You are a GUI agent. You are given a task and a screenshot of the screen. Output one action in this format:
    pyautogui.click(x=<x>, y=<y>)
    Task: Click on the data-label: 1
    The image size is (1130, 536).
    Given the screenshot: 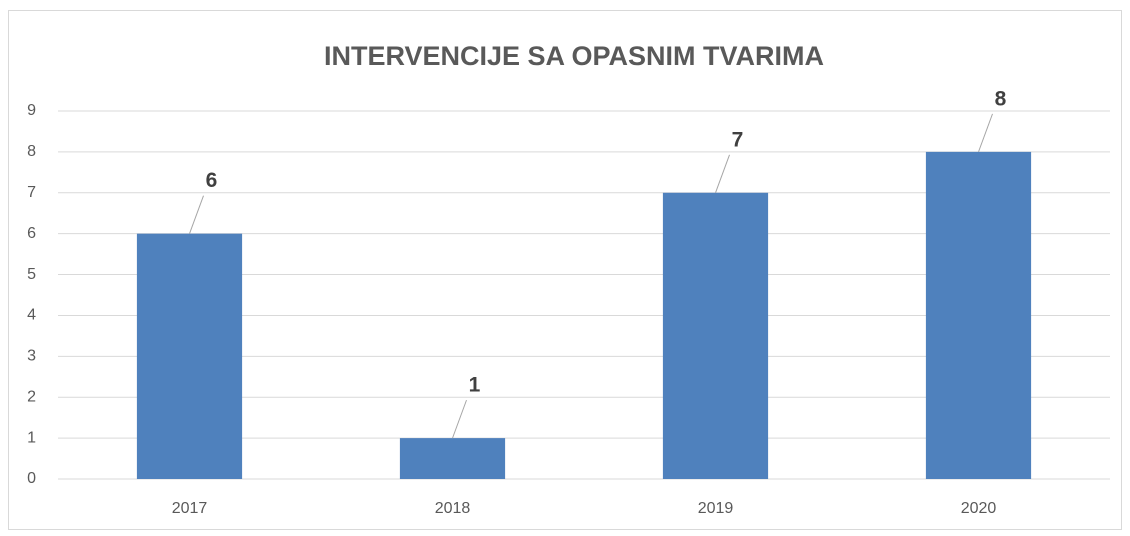 What is the action you would take?
    pyautogui.click(x=475, y=385)
    